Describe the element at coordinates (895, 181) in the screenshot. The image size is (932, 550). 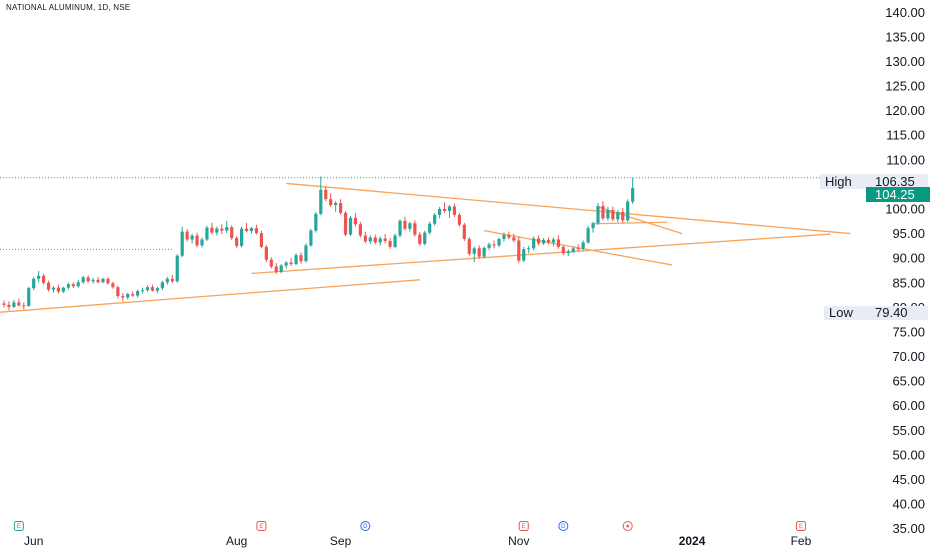
I see `high-value: 106.35` at that location.